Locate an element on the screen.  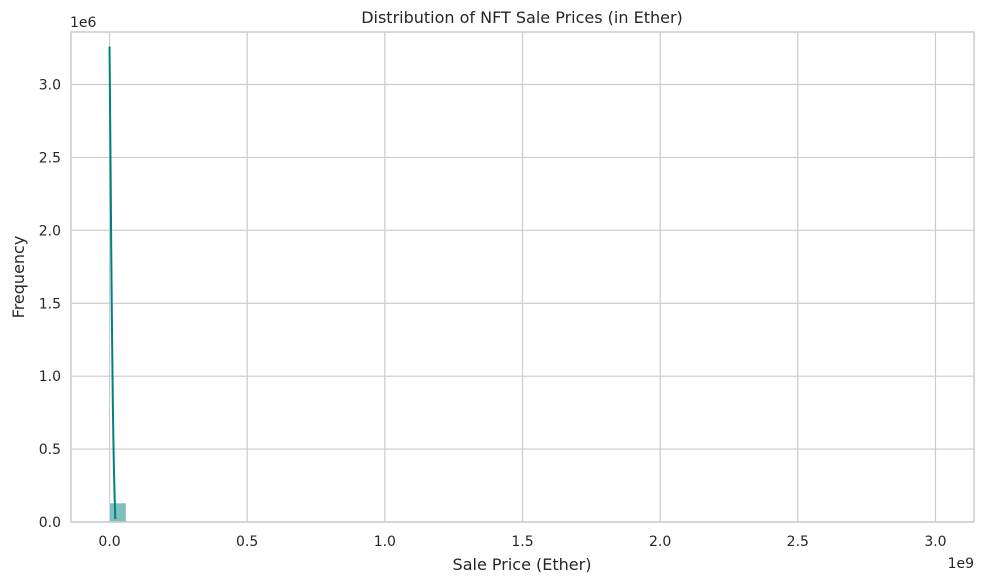
y-offset-label: 1e6 is located at coordinates (83, 23).